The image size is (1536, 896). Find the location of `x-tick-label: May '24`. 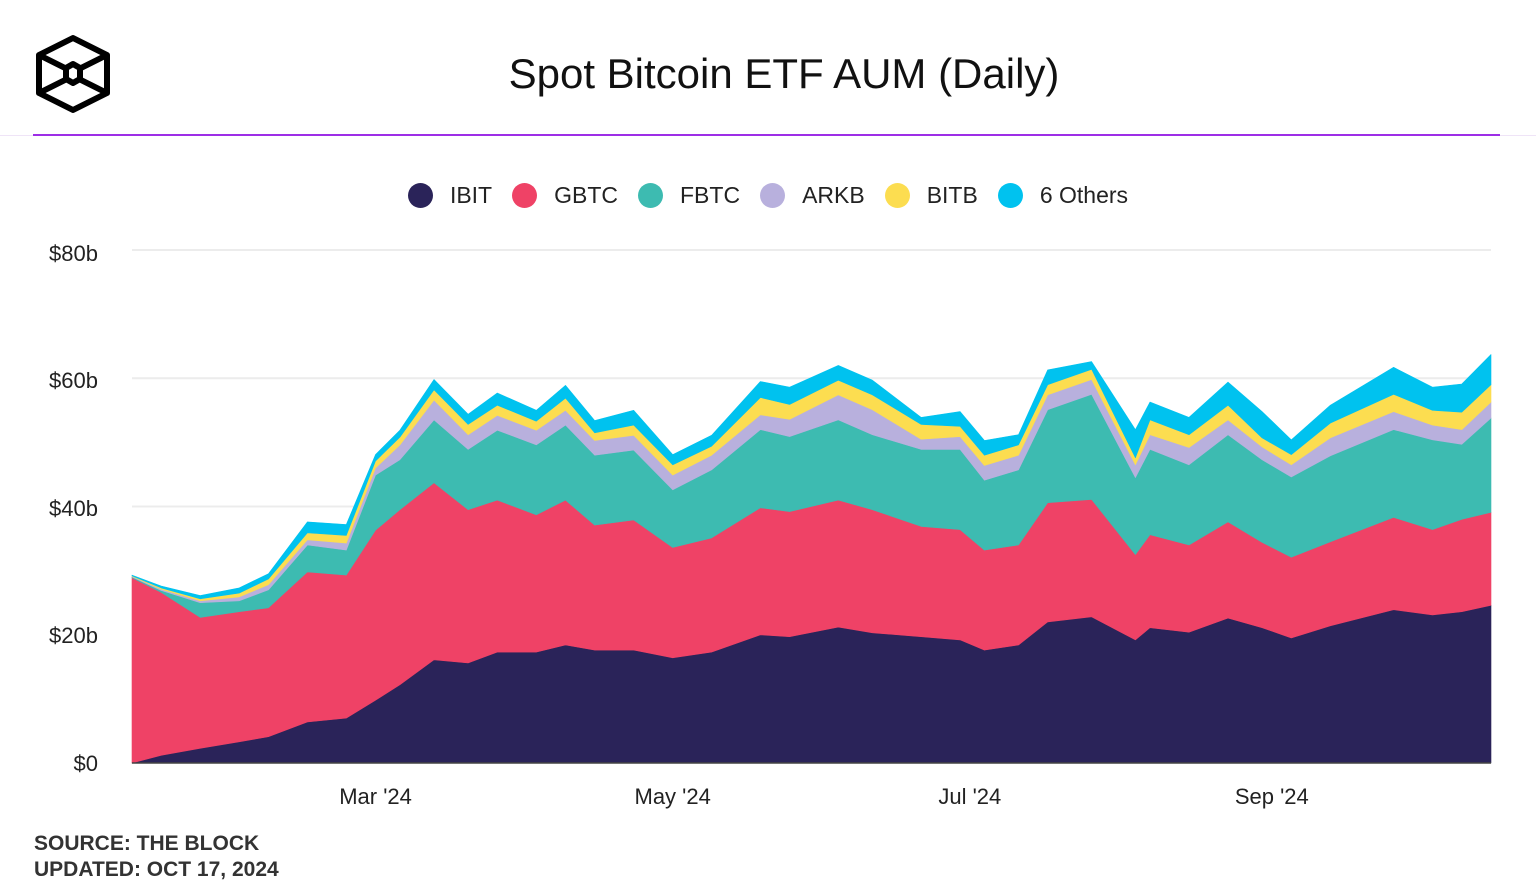

x-tick-label: May '24 is located at coordinates (672, 796).